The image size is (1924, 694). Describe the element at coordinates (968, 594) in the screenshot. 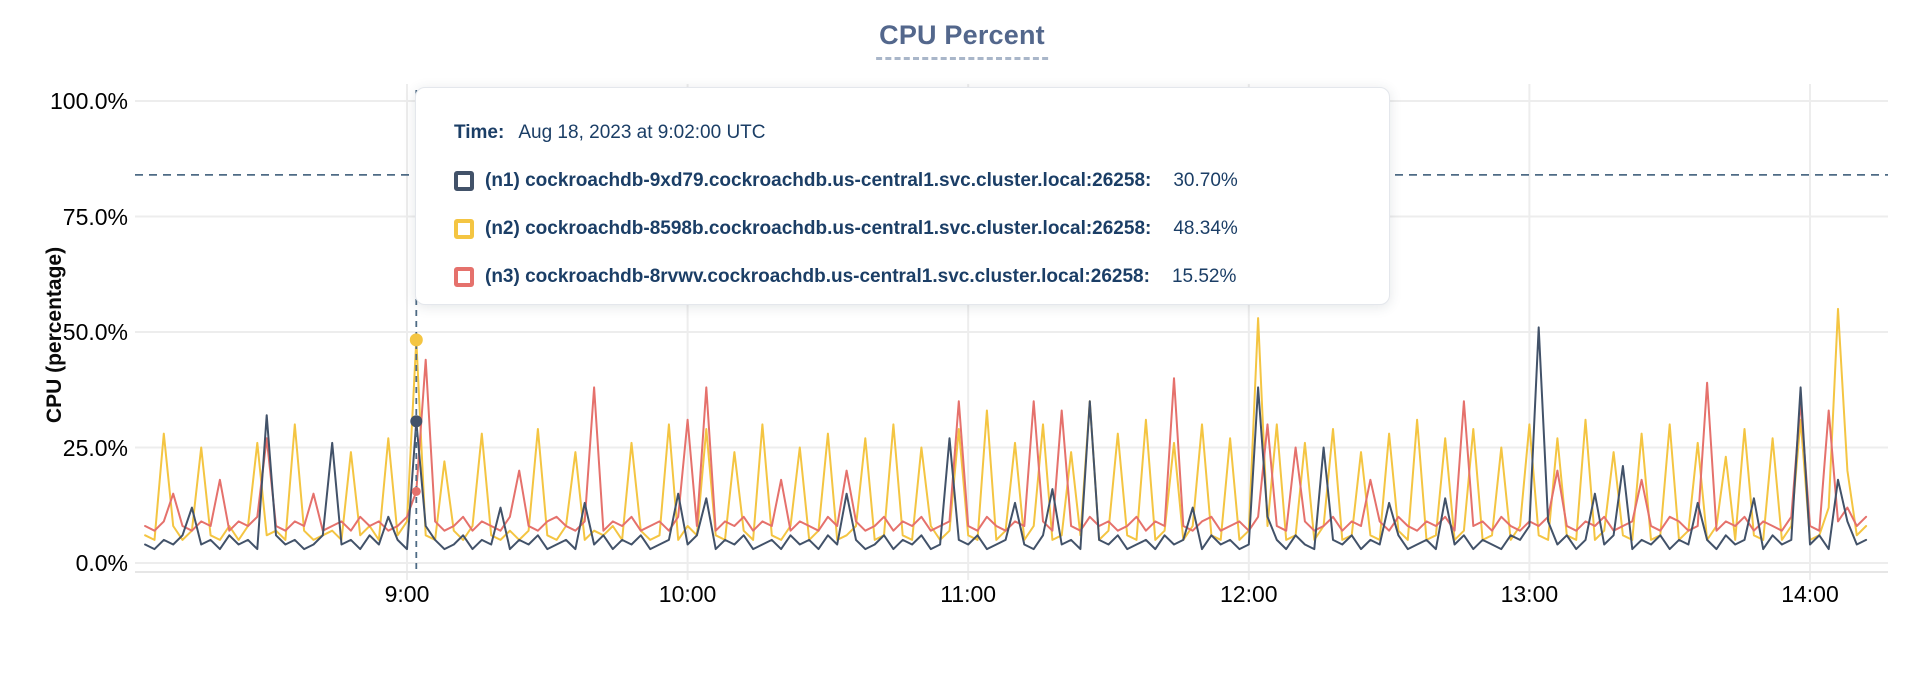

I see `x-axis-tick-label: 11:00` at that location.